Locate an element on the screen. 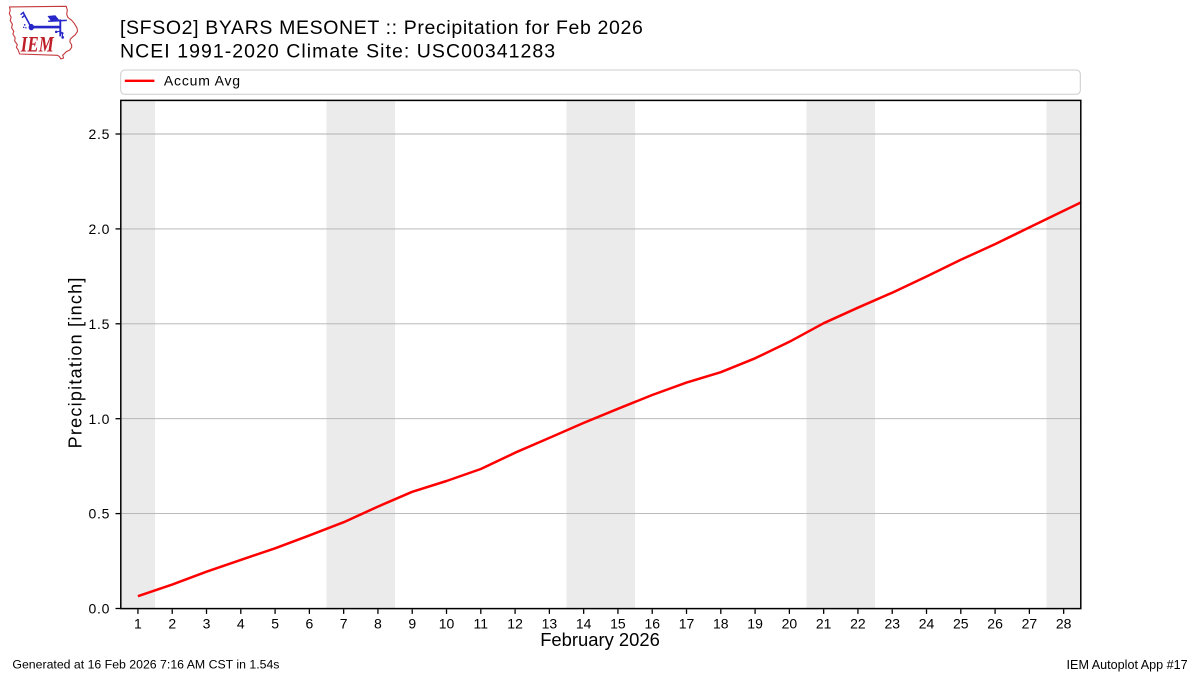 The height and width of the screenshot is (675, 1200). svg-text: 0.5 is located at coordinates (99, 514).